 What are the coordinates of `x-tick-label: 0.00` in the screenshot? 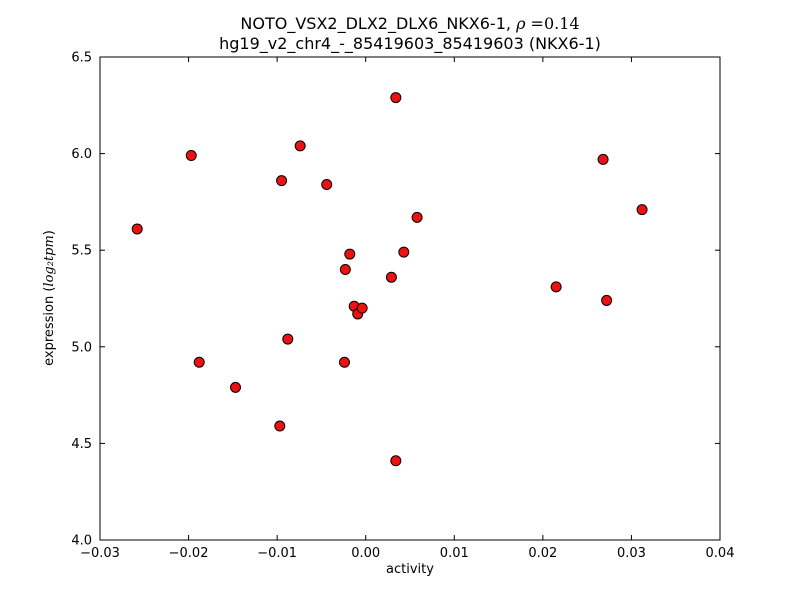 It's located at (365, 553).